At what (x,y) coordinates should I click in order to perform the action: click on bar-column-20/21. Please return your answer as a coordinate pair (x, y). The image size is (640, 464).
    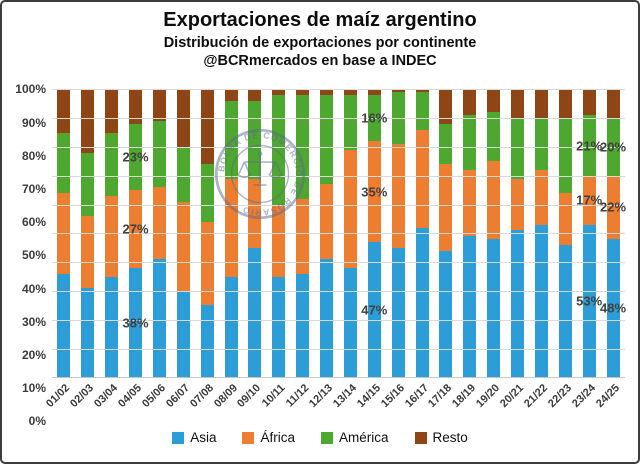
    Looking at the image, I should click on (518, 233).